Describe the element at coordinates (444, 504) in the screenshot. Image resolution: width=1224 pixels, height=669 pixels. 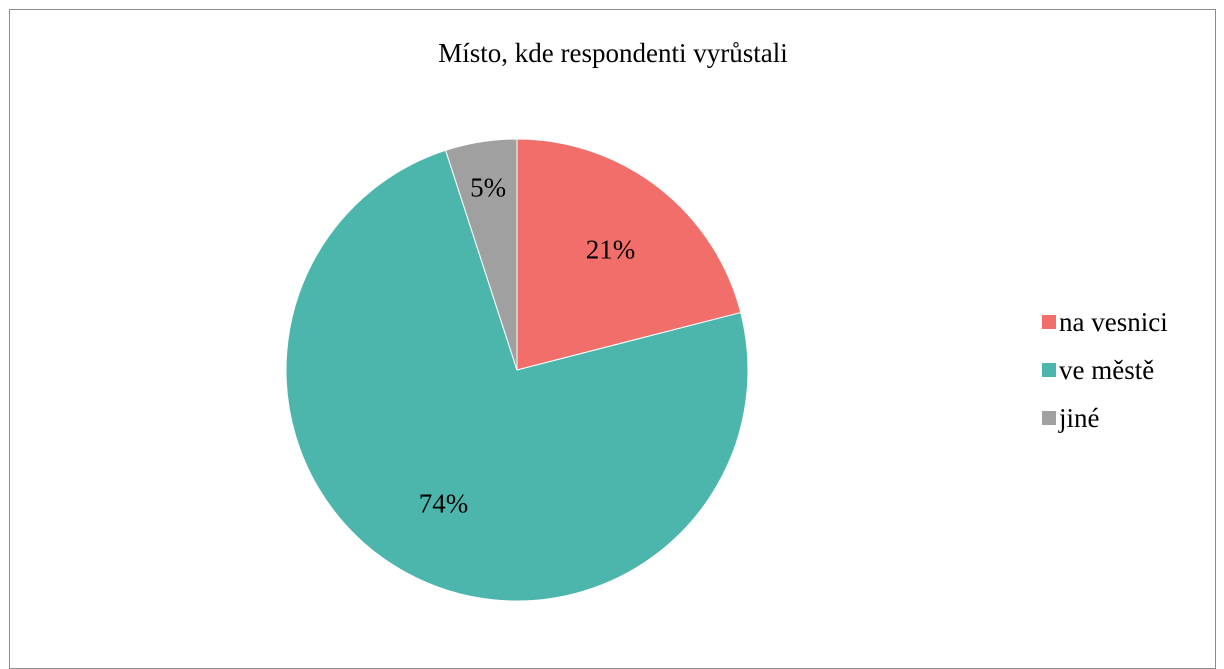
I see `data-label-2: 74%` at that location.